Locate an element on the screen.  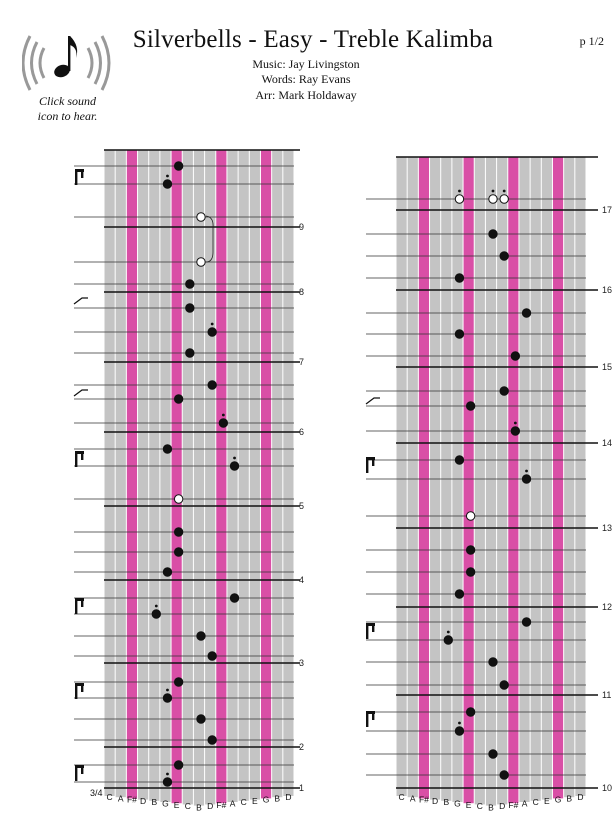
slur-mark is located at coordinates (80, 393).